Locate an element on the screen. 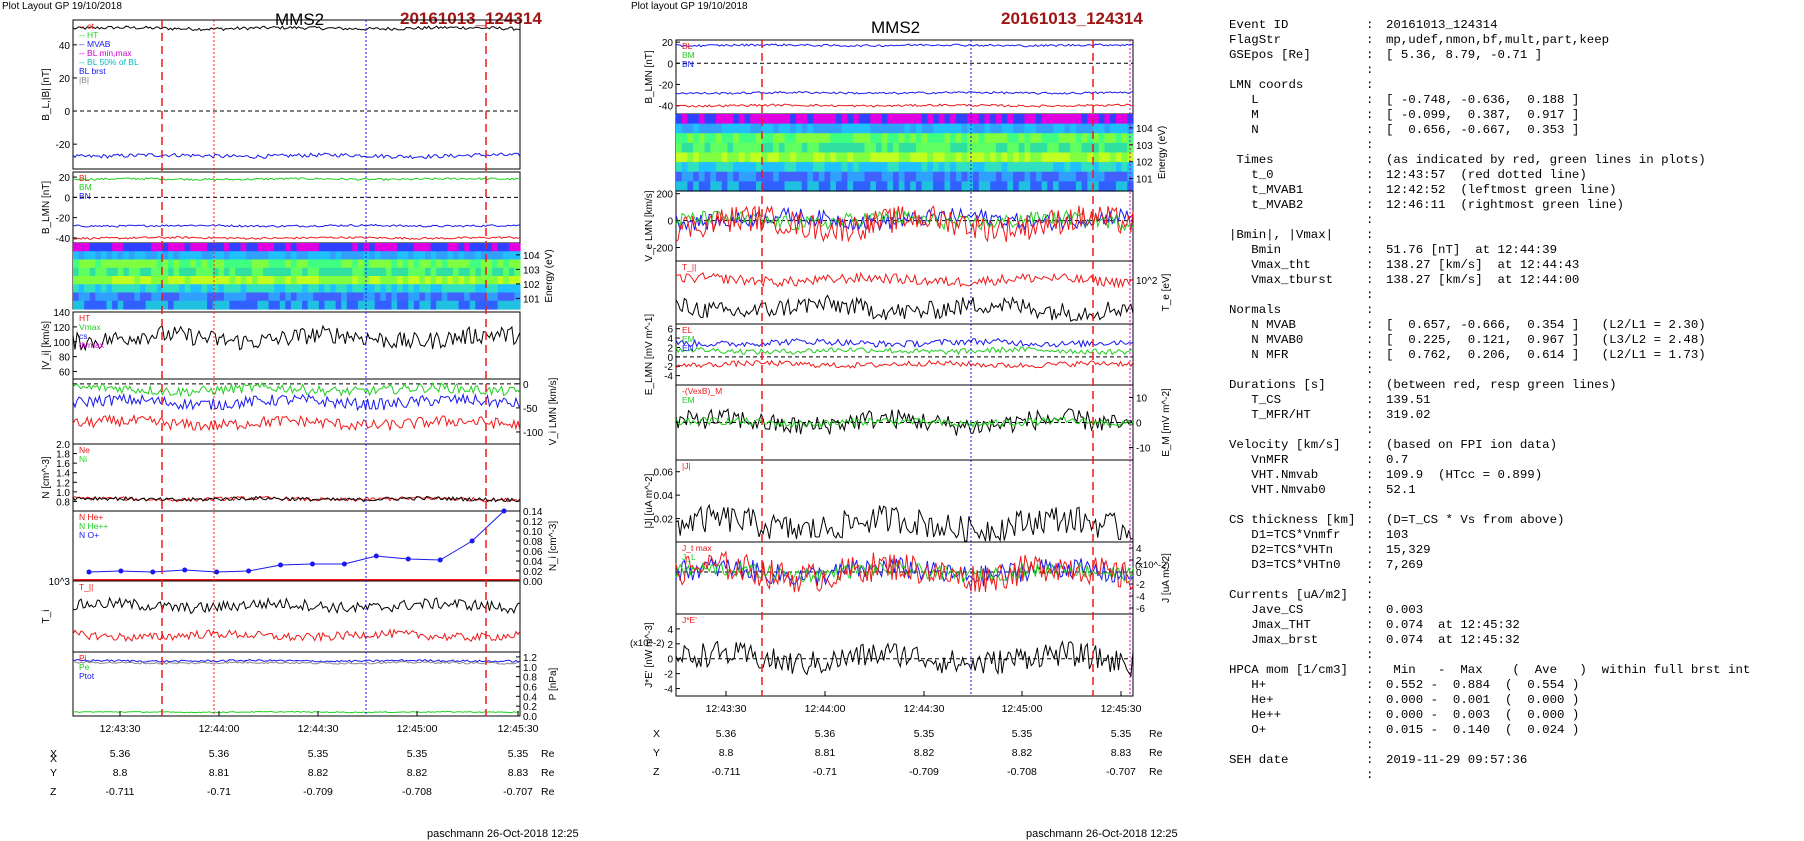 The width and height of the screenshot is (1804, 841). panel-frame is located at coordinates (904, 655).